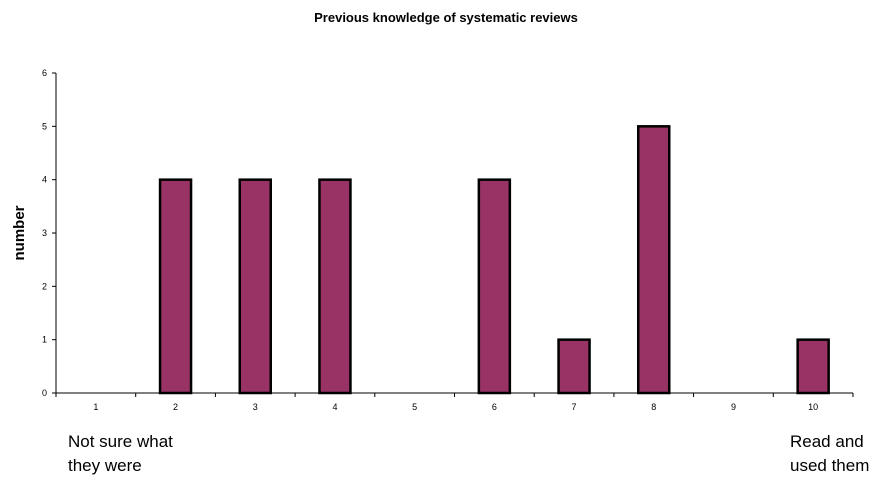 This screenshot has height=480, width=887. I want to click on x-tick-label: 8, so click(653, 407).